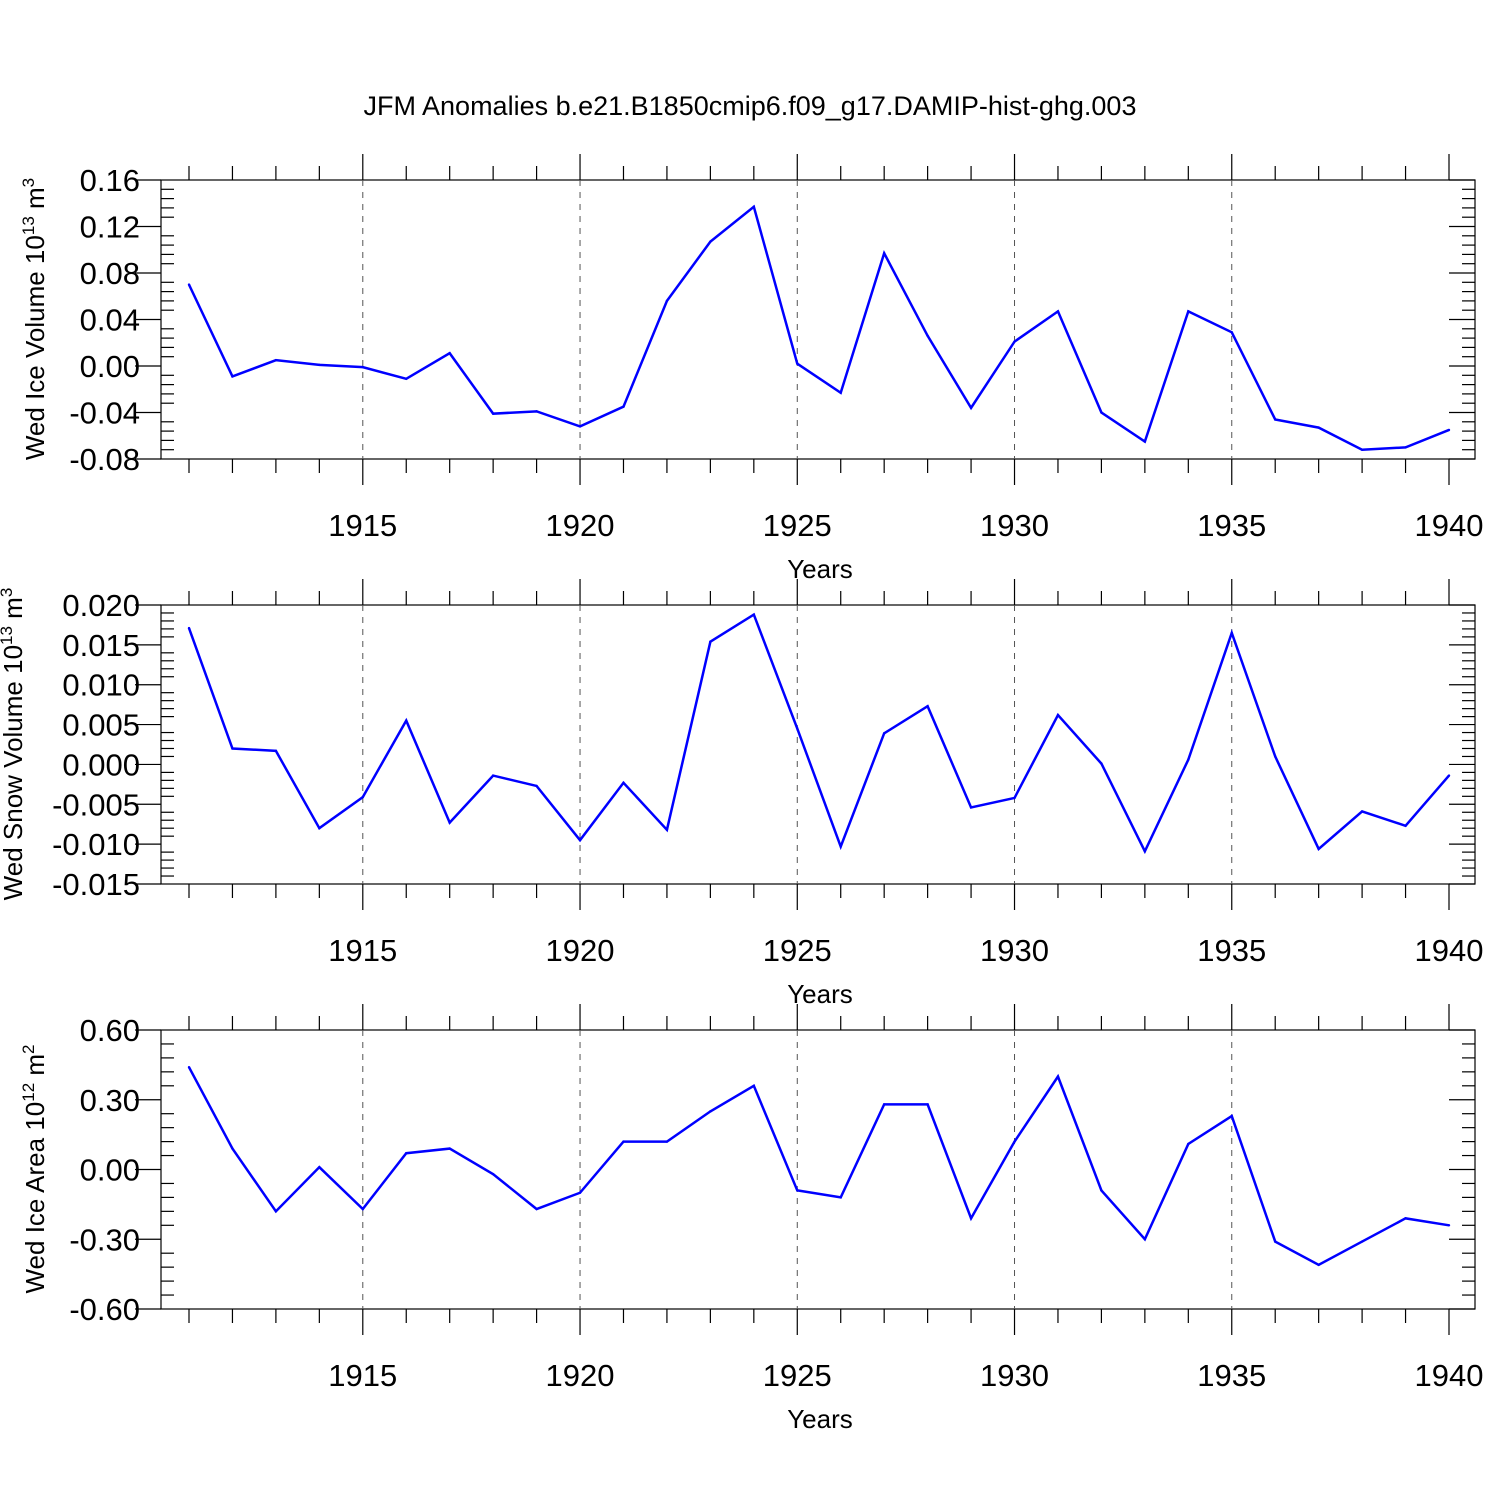 The width and height of the screenshot is (1500, 1500). What do you see at coordinates (104, 1239) in the screenshot?
I see `y-tick-label: -0.30` at bounding box center [104, 1239].